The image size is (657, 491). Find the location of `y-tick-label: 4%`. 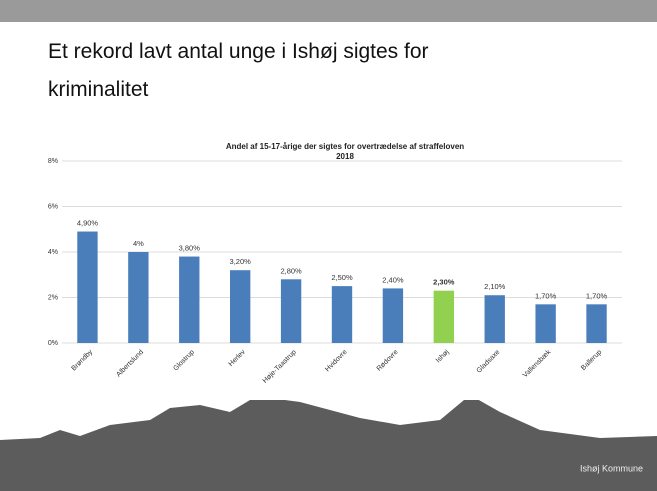

y-tick-label: 4% is located at coordinates (53, 252).